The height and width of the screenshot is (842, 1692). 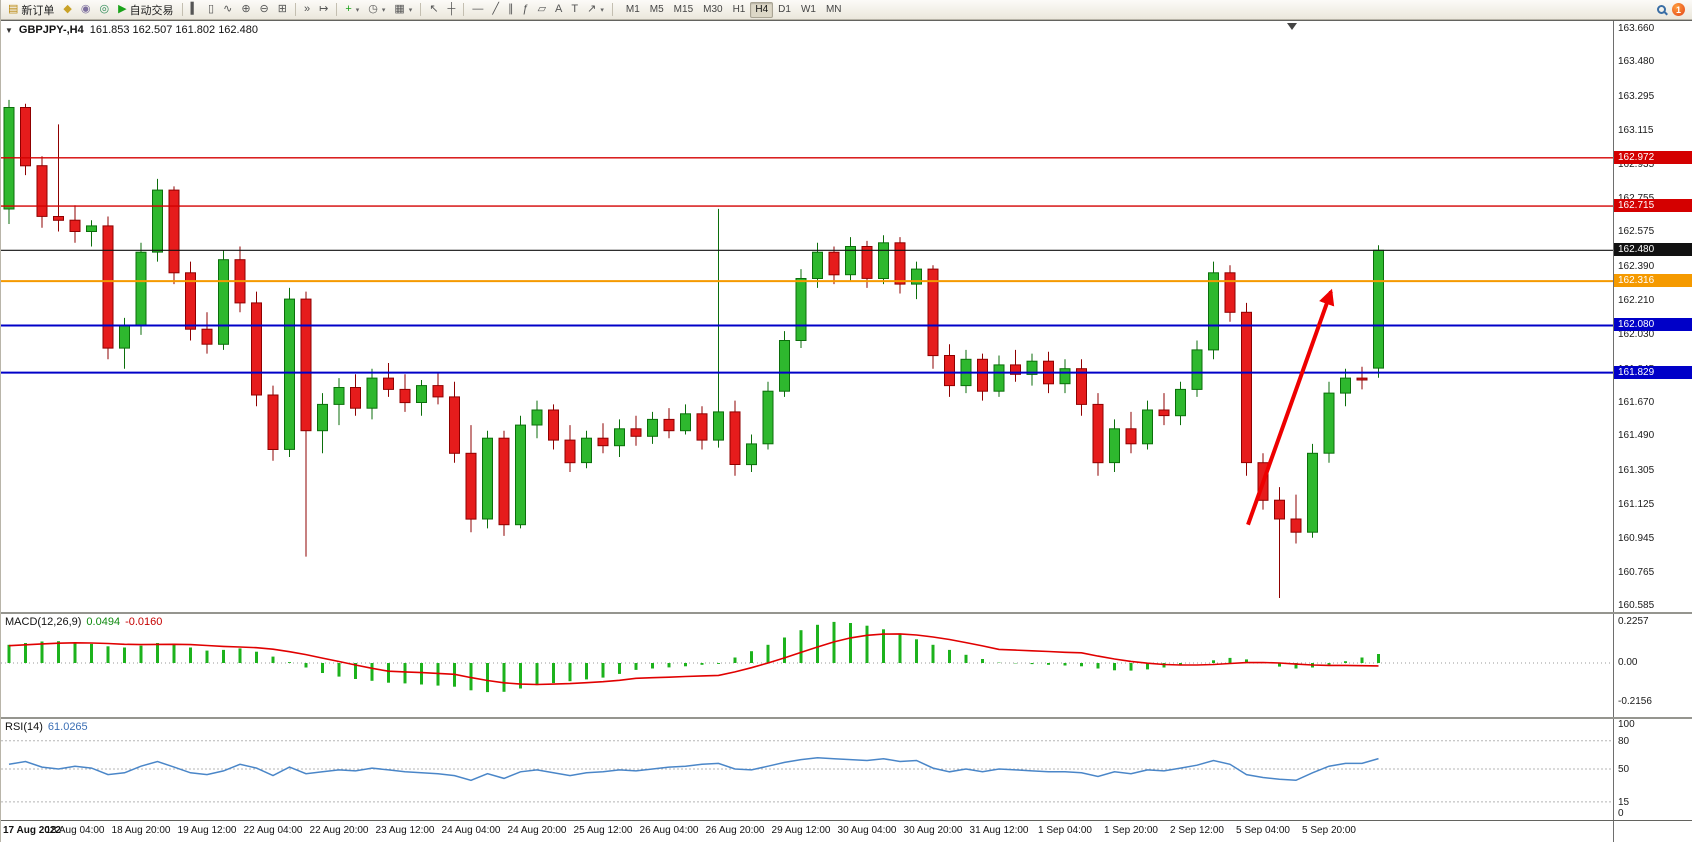 I want to click on time-axis-label: 25 Aug 12:00, so click(x=603, y=830).